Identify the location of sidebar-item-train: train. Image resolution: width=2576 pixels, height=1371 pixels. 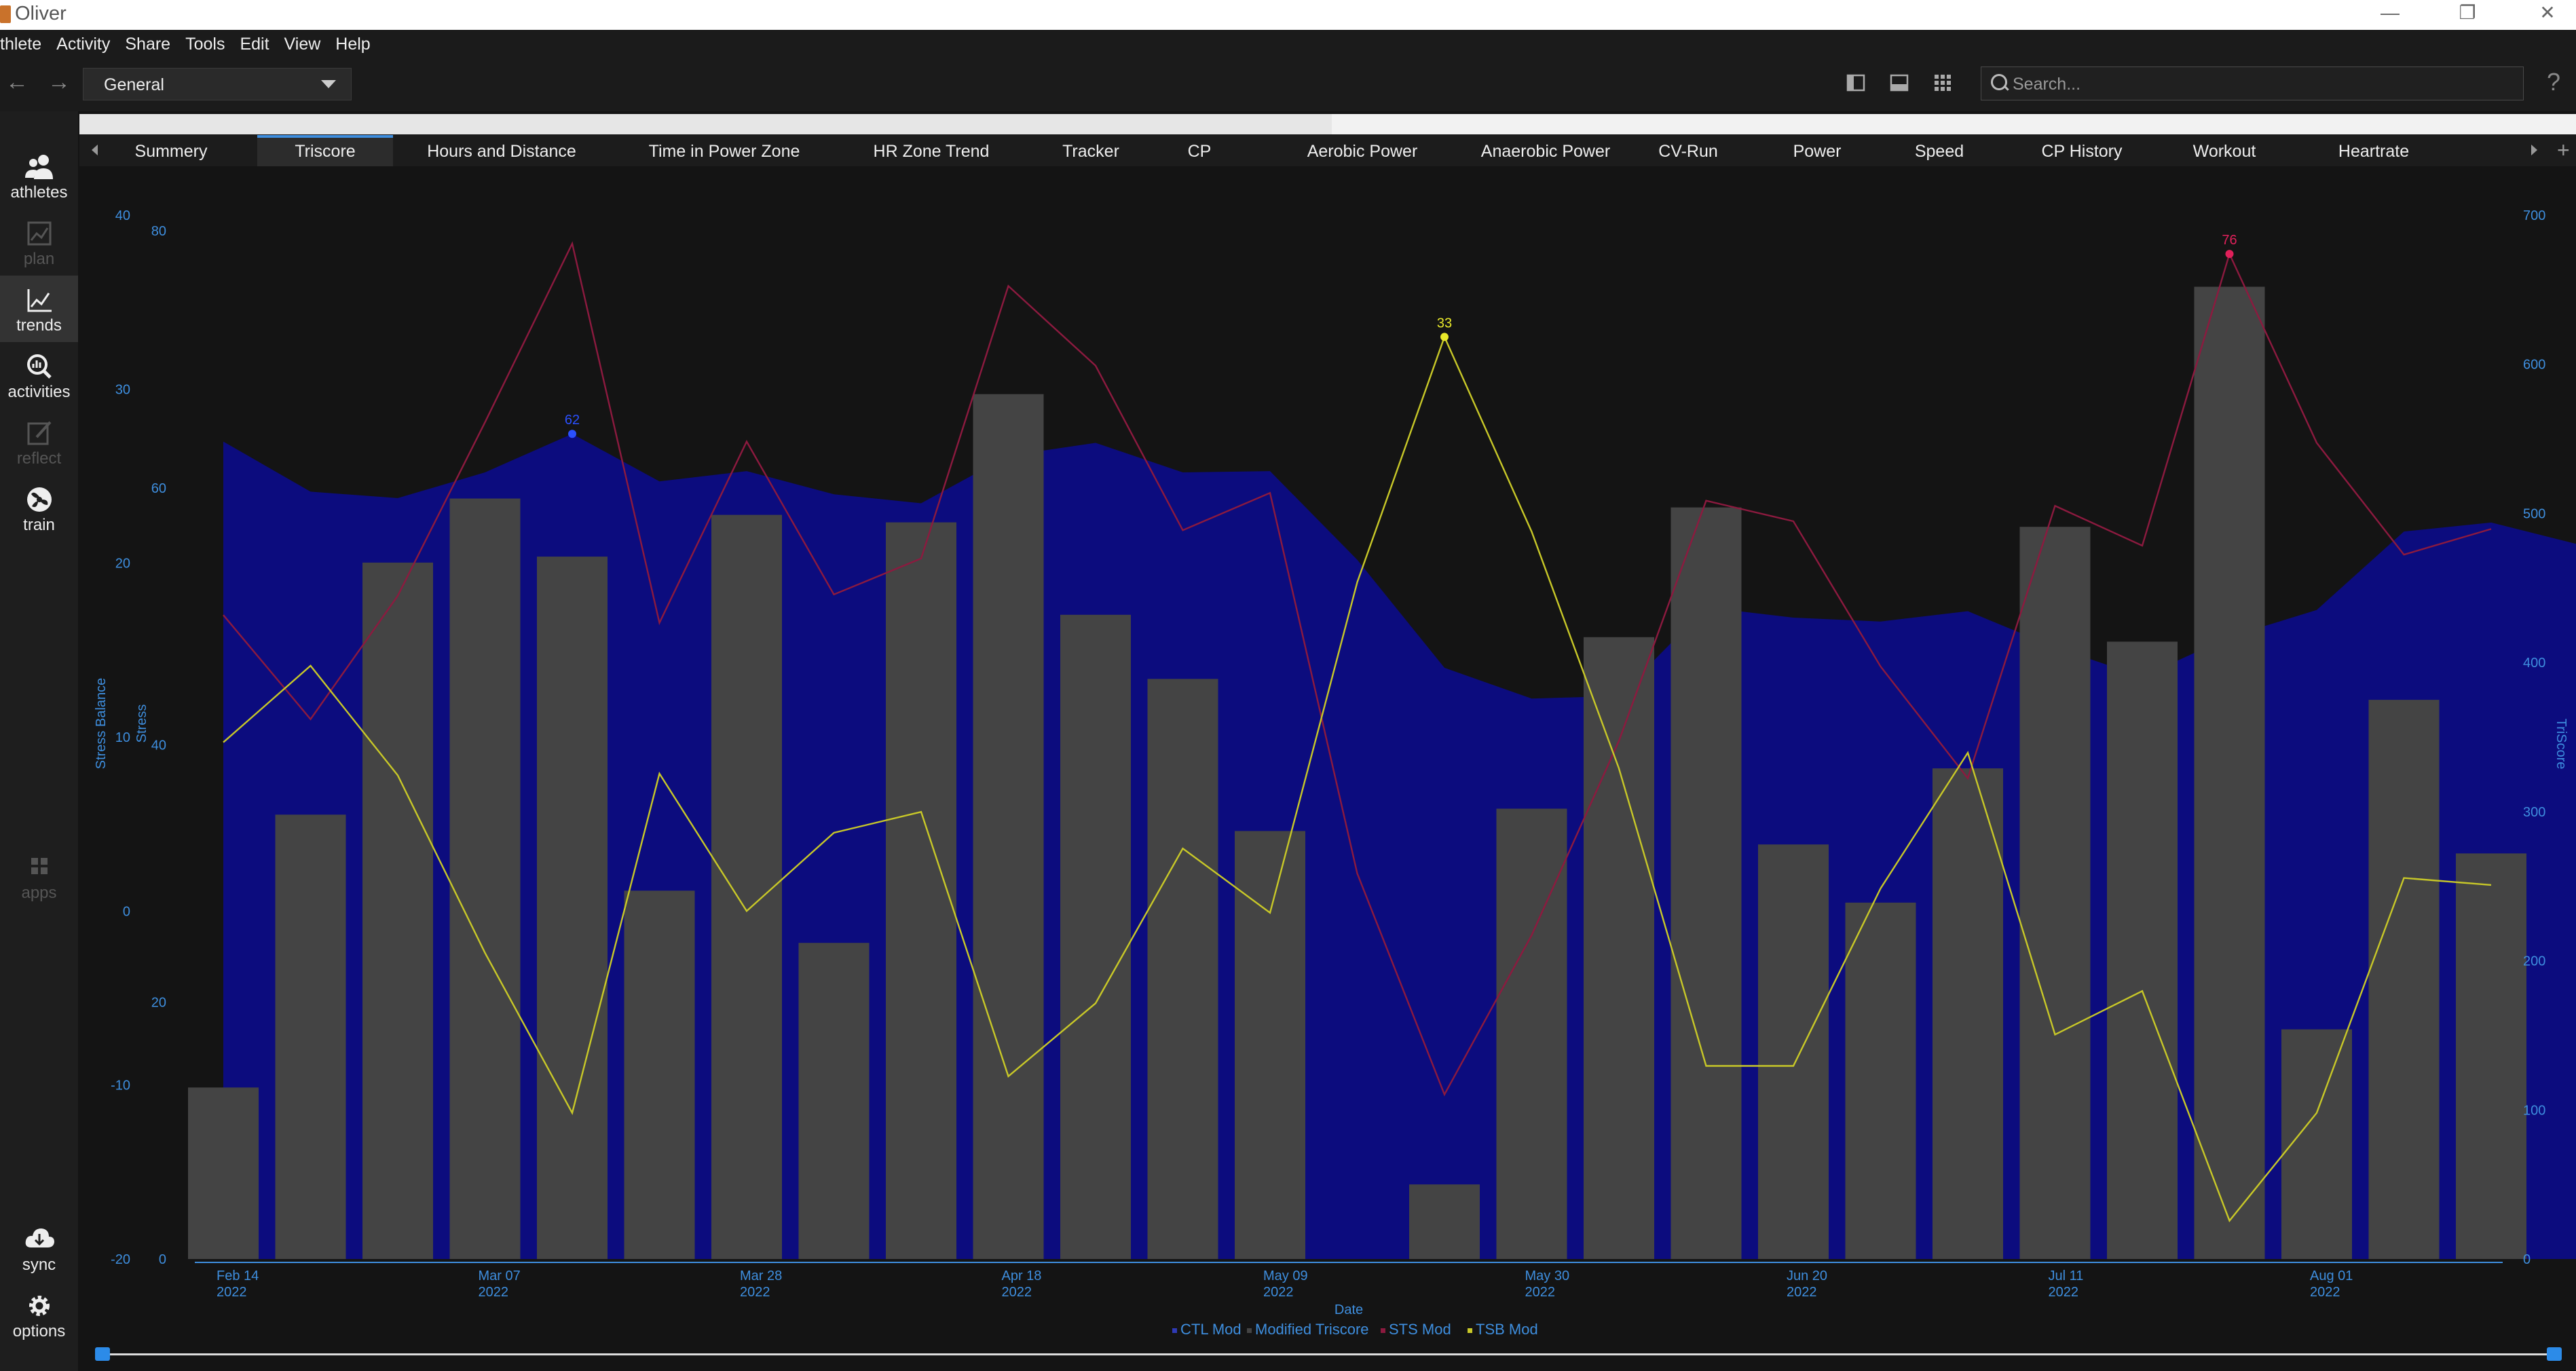
(39, 508).